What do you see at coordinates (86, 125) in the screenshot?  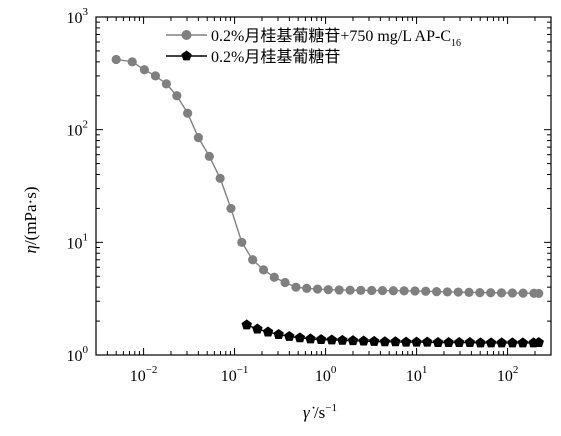 I see `y-tick-exponent: 2` at bounding box center [86, 125].